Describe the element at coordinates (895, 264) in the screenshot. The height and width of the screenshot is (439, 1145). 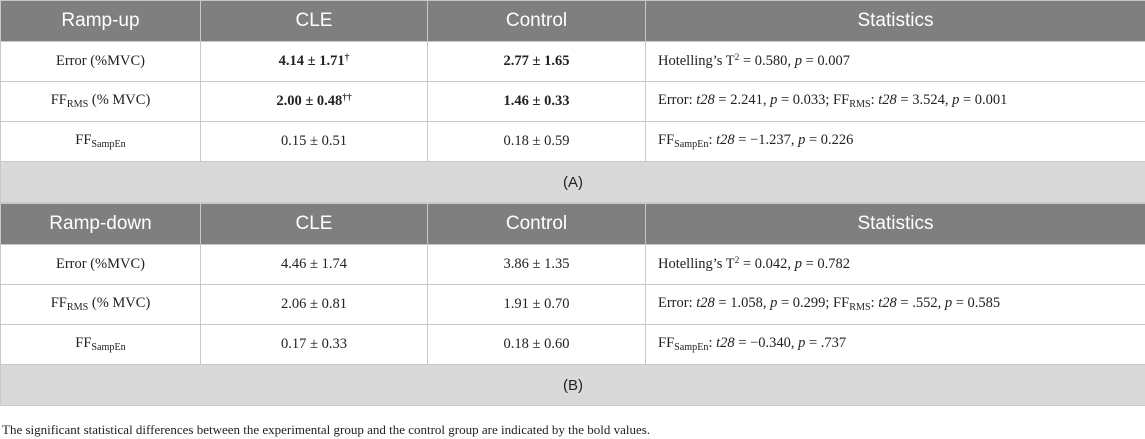
I see `table-cell: Hotelling’s T2 = 0.042, p = 0.782` at that location.